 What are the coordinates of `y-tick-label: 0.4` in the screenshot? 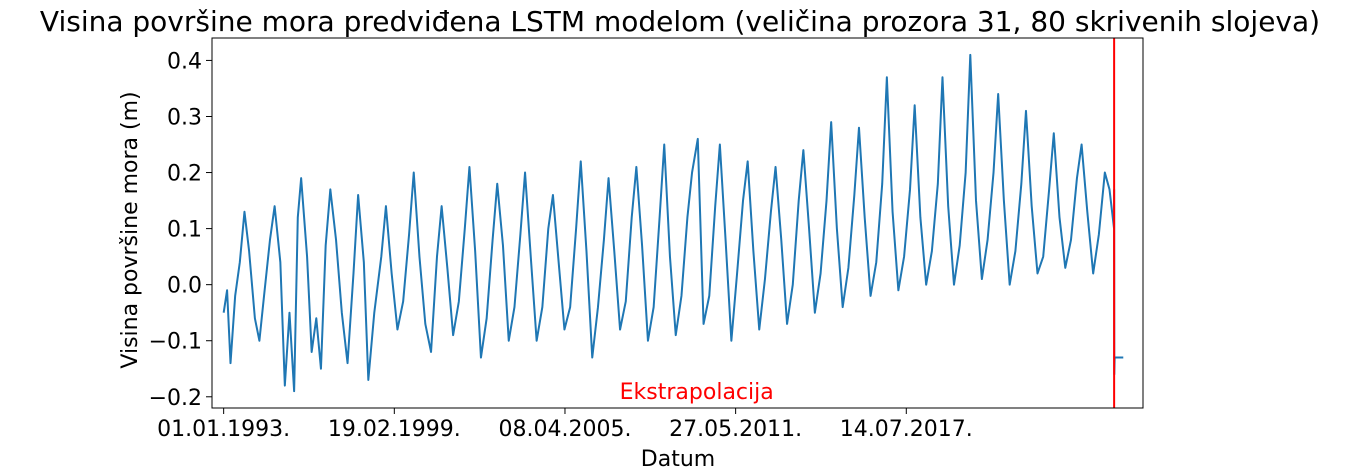 It's located at (184, 61).